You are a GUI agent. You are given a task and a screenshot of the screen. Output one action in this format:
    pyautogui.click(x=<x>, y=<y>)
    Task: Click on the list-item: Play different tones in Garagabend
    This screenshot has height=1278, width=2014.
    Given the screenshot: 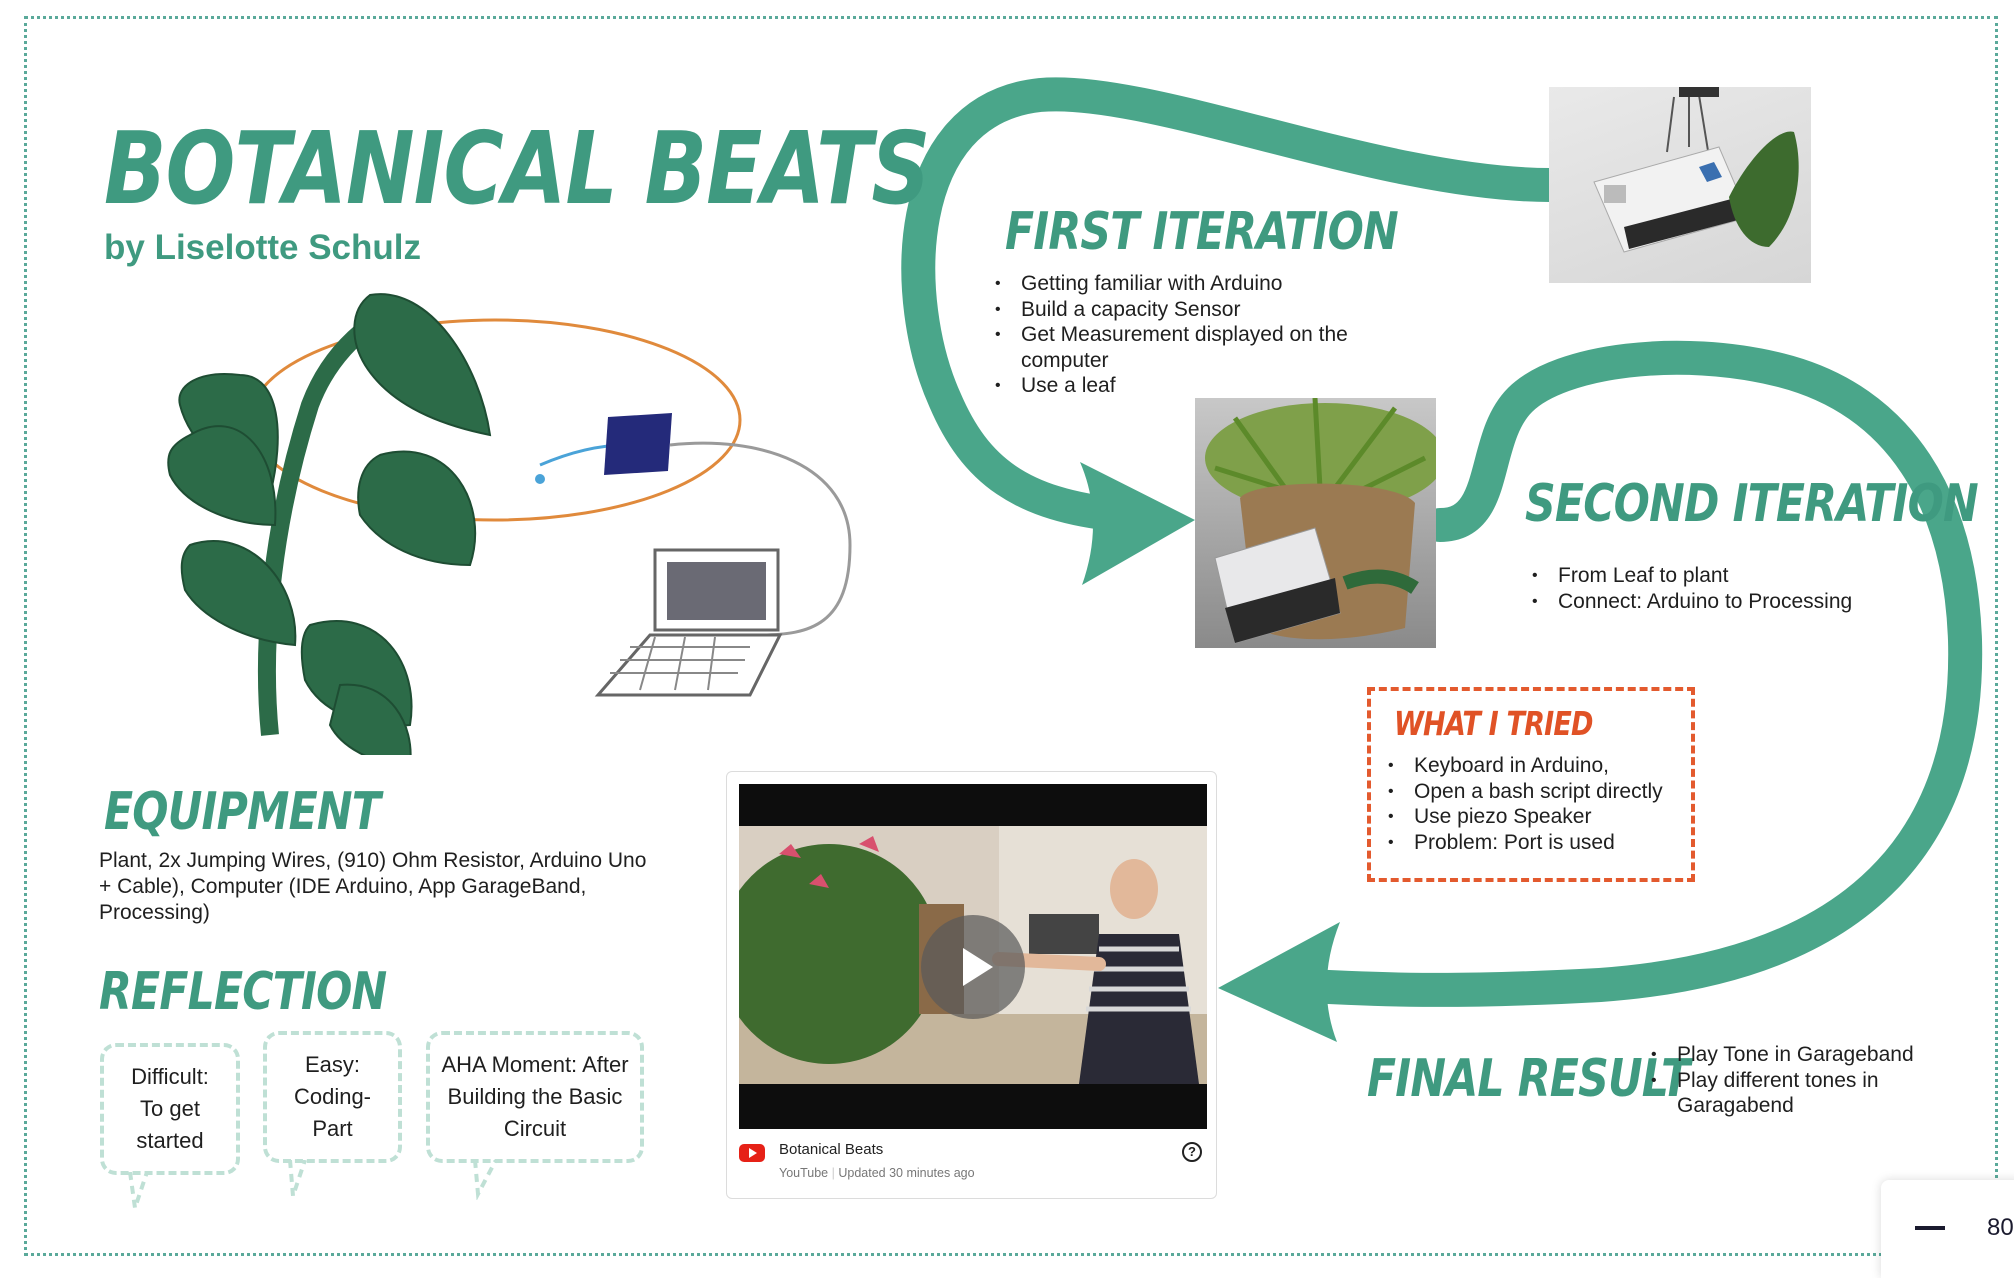 What is the action you would take?
    pyautogui.click(x=1801, y=1093)
    